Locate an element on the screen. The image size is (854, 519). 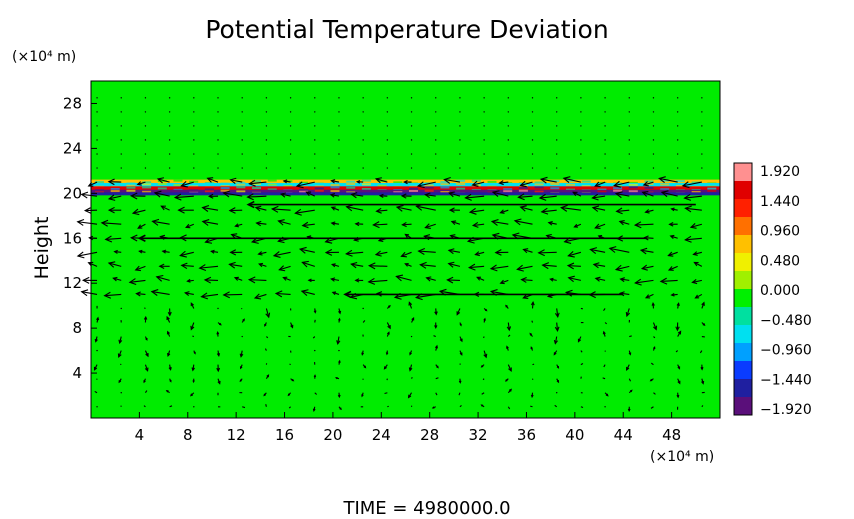
x-tick-label: 8 is located at coordinates (188, 435).